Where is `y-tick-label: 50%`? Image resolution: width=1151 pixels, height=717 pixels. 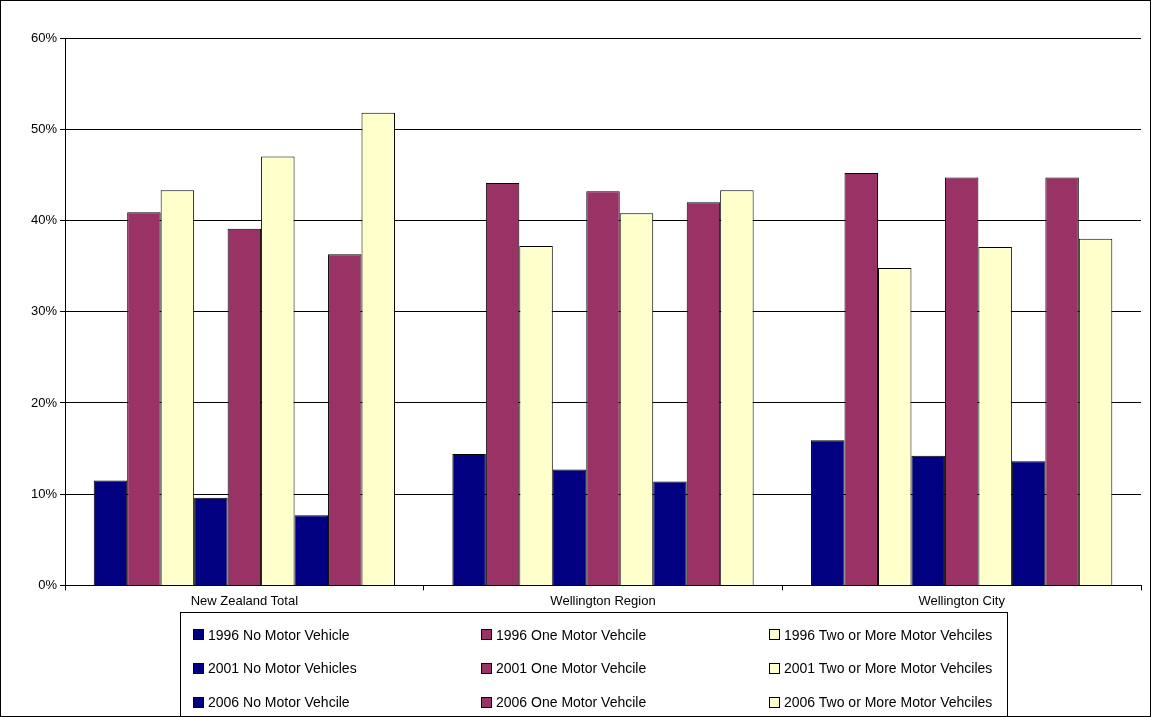 y-tick-label: 50% is located at coordinates (44, 128).